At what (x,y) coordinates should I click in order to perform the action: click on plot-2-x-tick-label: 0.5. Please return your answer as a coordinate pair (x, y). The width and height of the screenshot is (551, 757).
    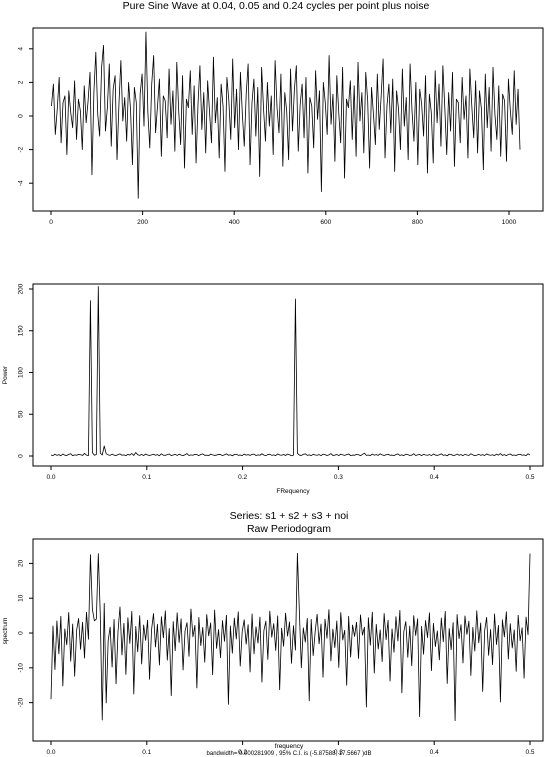
    Looking at the image, I should click on (529, 477).